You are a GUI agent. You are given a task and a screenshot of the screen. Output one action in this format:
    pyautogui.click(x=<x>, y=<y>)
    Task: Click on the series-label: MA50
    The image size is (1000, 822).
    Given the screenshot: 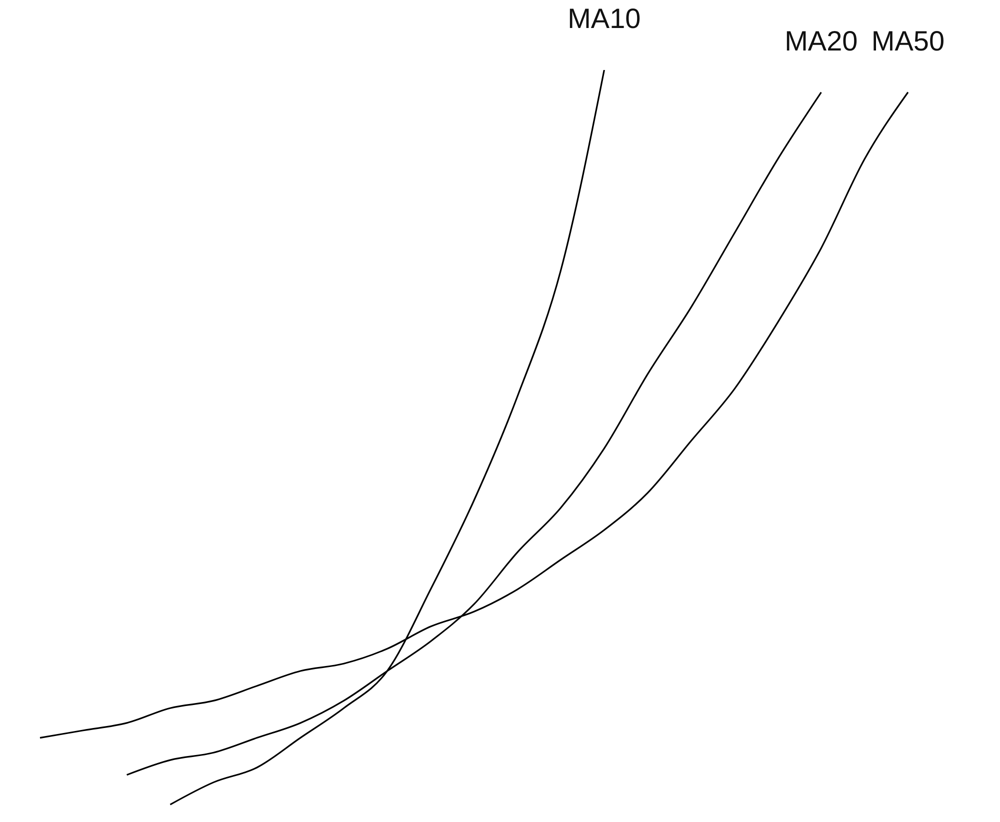 What is the action you would take?
    pyautogui.click(x=908, y=40)
    